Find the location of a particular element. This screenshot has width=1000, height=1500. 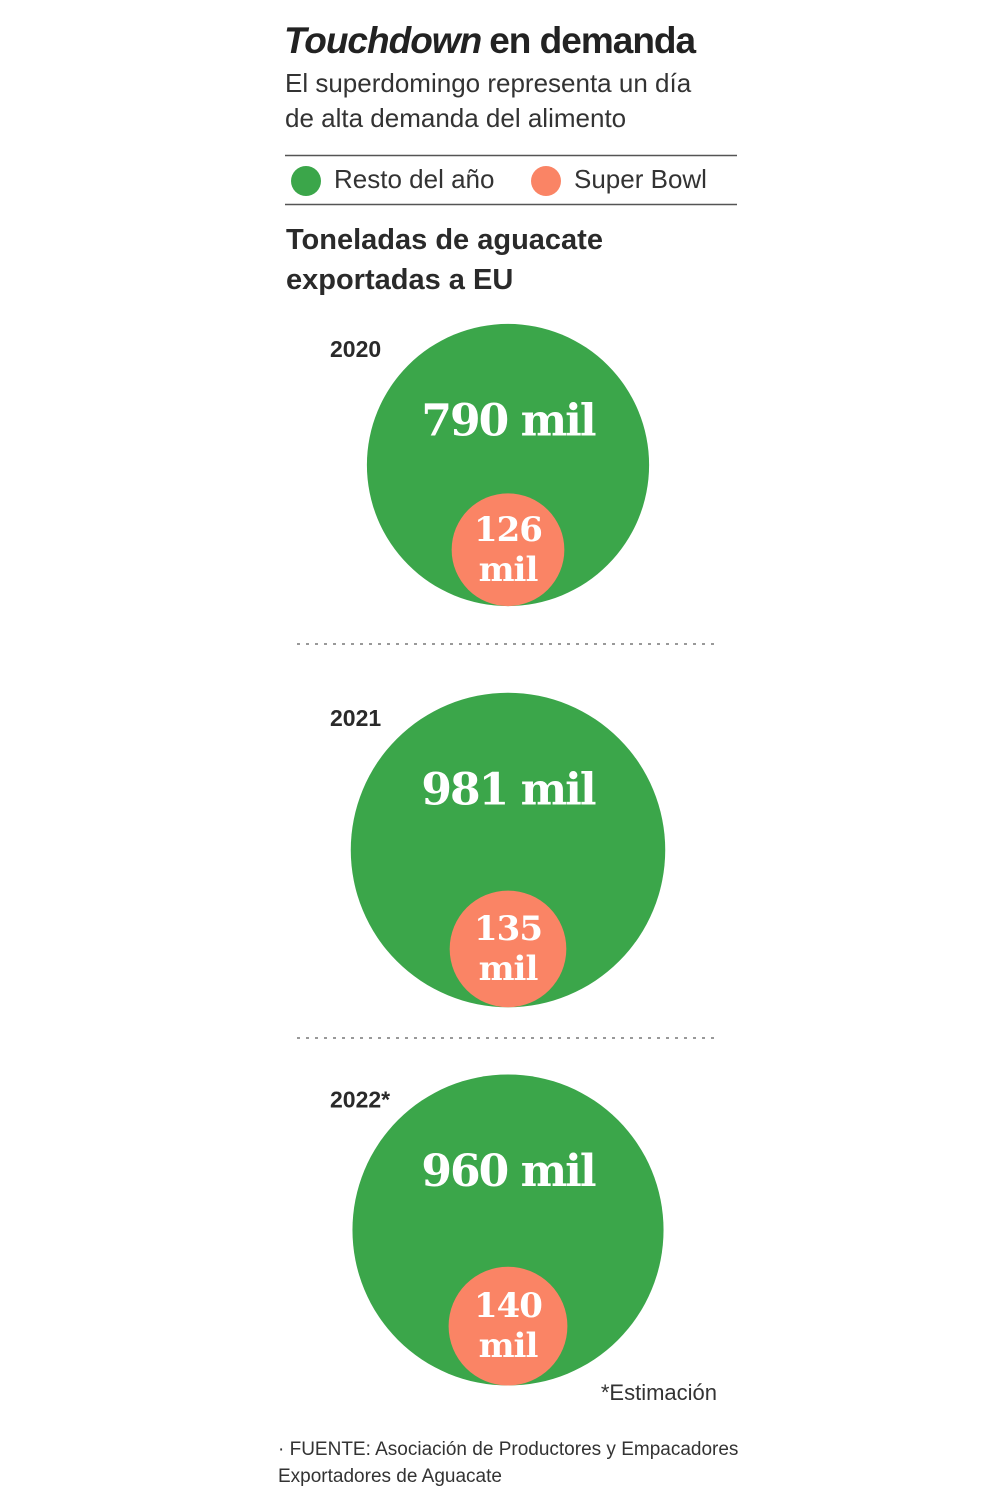

legend-label: Super Bowl is located at coordinates (640, 179).